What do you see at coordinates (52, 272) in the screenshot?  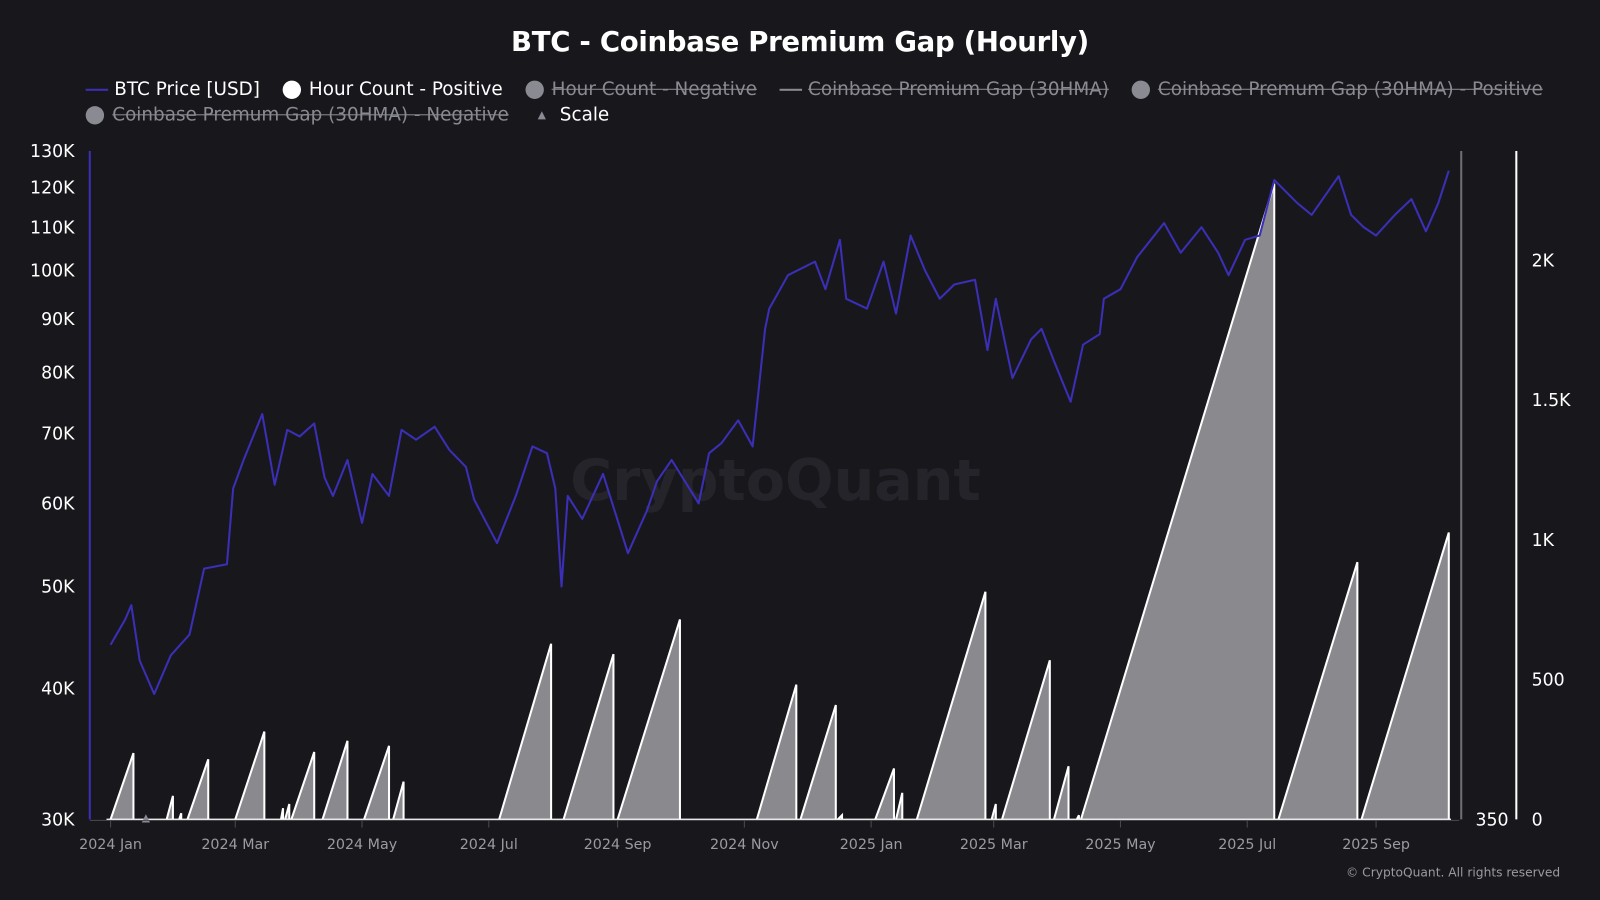 I see `y-left-tick-label: 100K` at bounding box center [52, 272].